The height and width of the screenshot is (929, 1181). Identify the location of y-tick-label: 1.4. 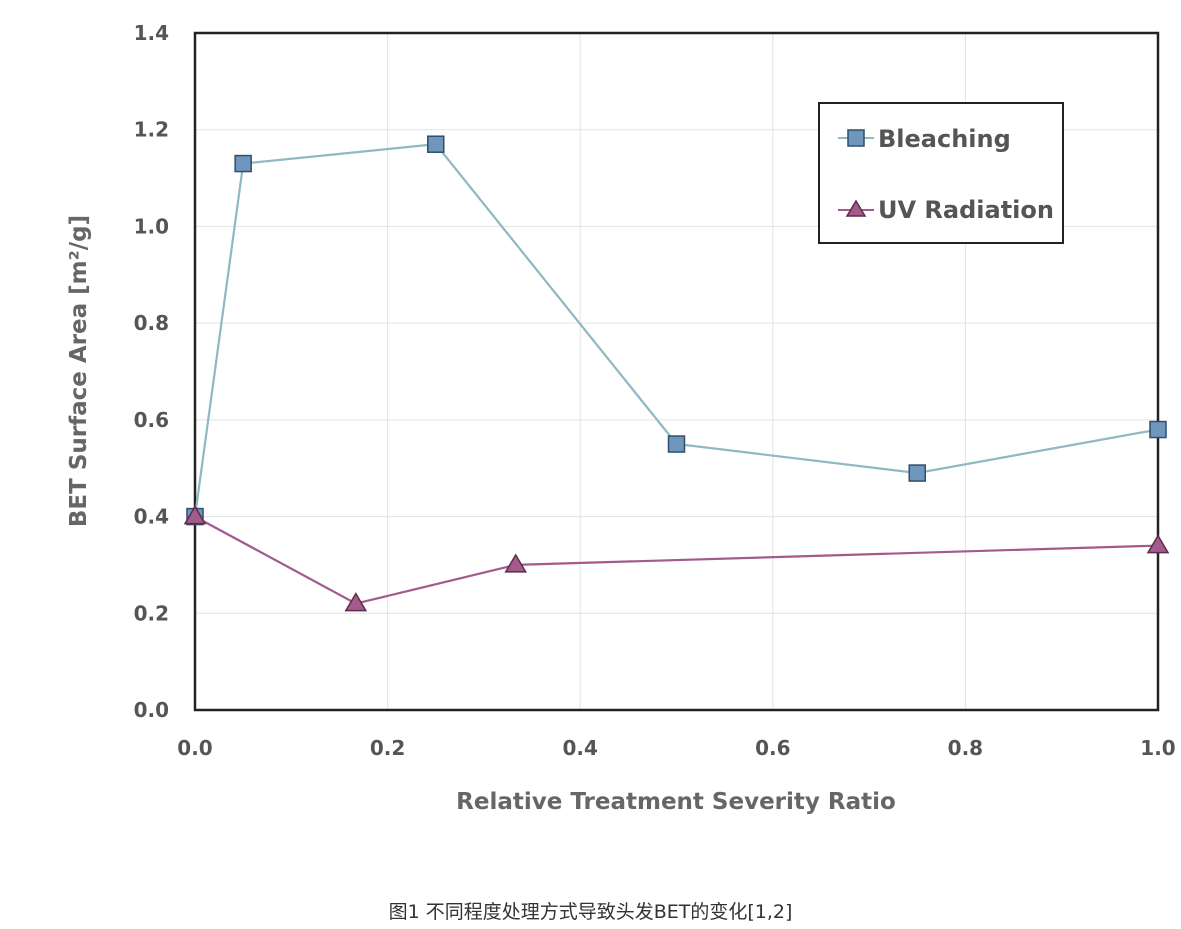
(151, 33).